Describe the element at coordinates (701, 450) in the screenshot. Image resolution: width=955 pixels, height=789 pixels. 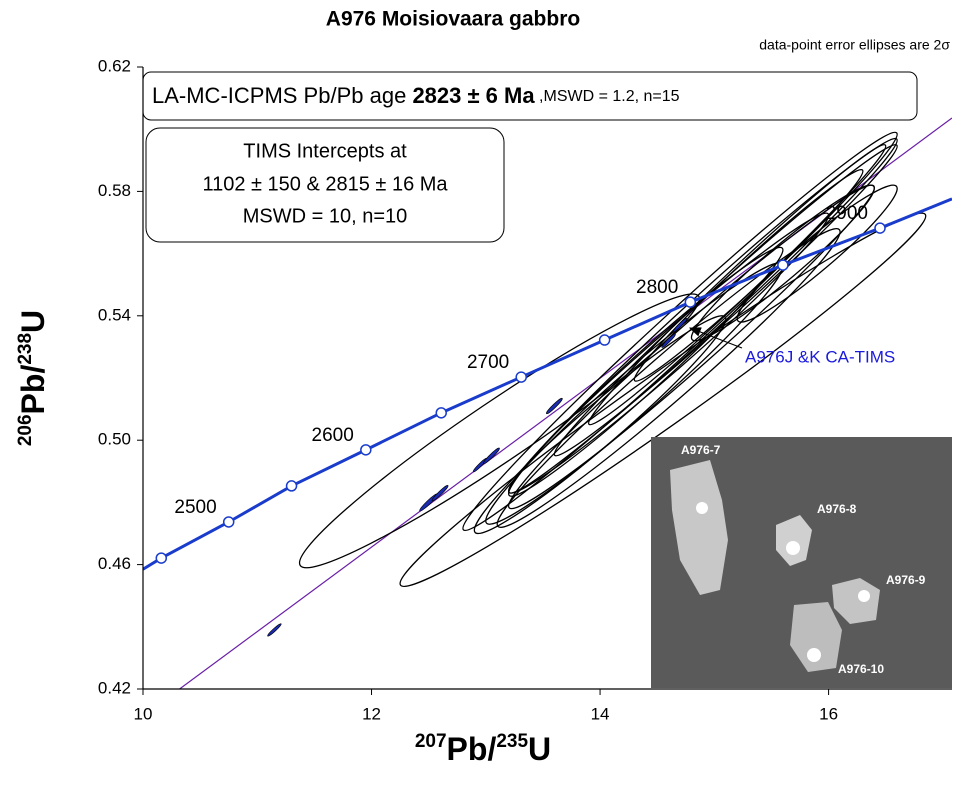
I see `inset-label: A976-7` at that location.